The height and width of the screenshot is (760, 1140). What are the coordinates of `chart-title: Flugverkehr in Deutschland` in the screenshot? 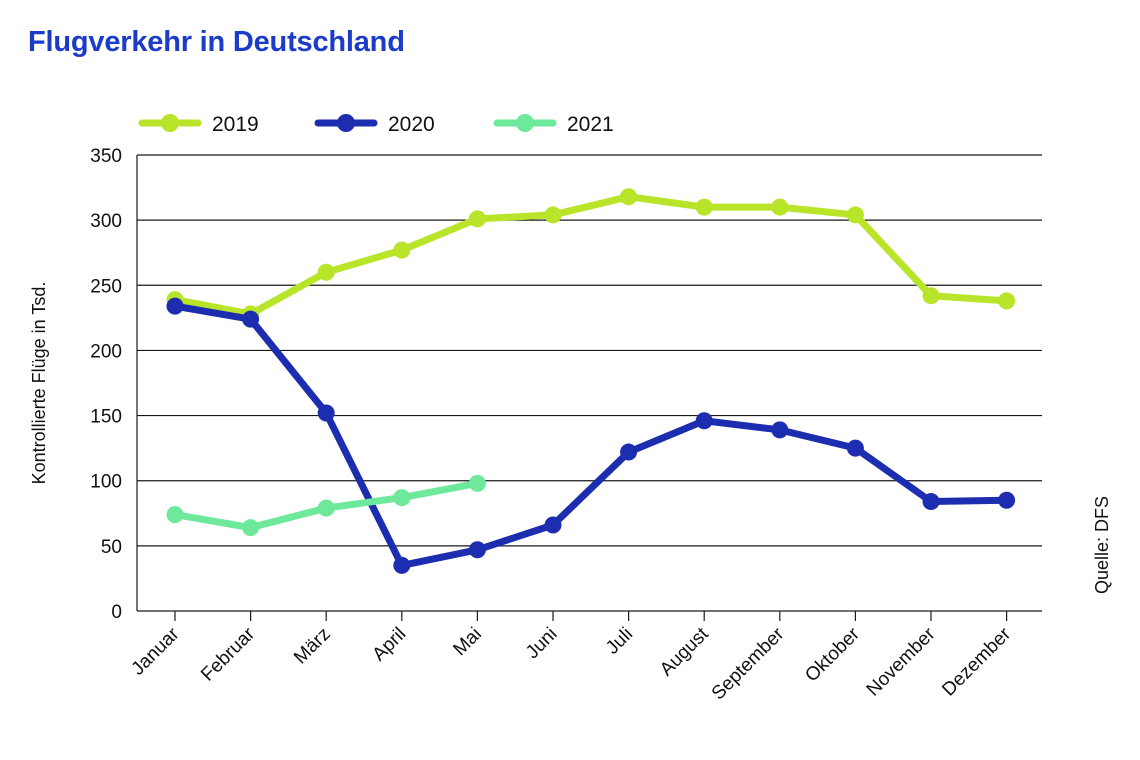 It's located at (216, 42).